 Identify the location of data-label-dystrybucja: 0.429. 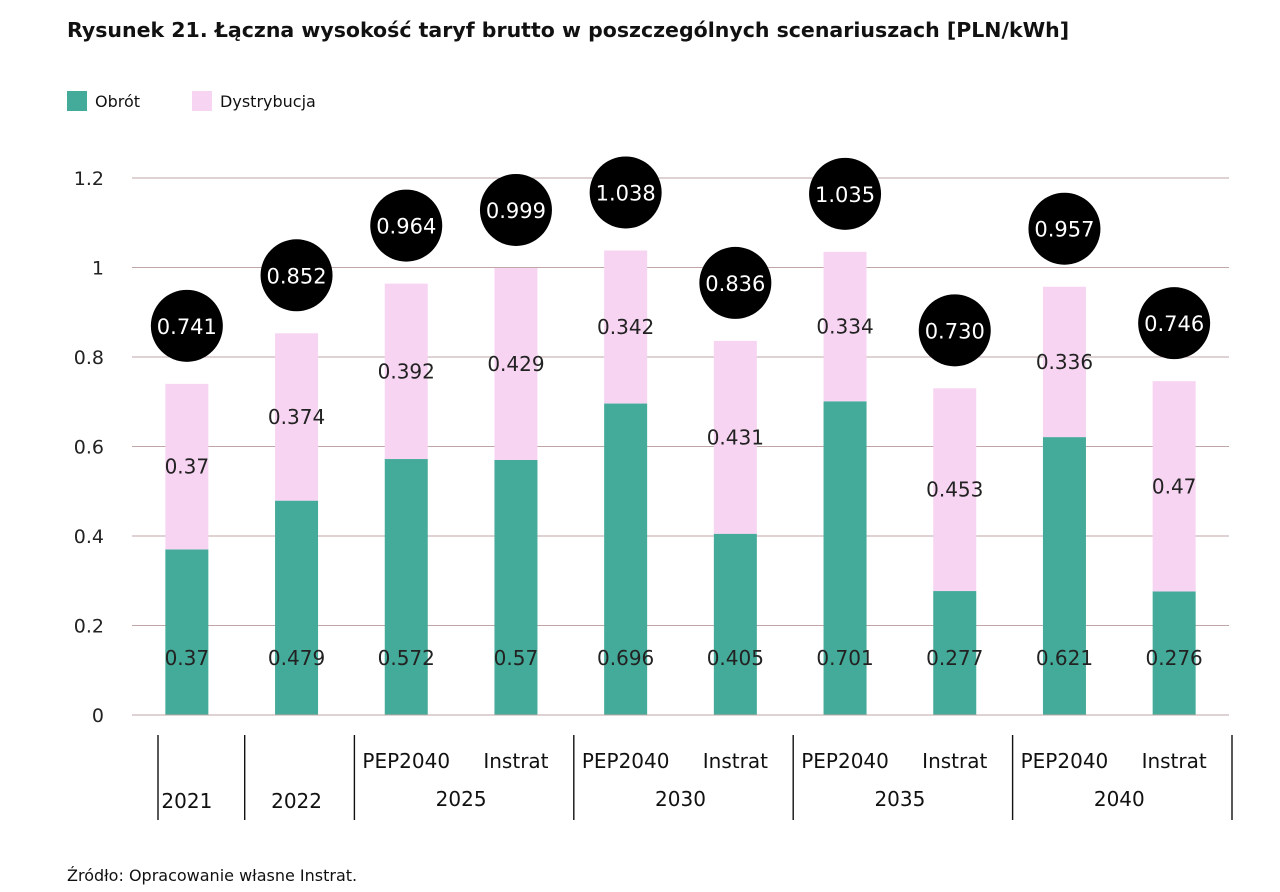
(515, 364).